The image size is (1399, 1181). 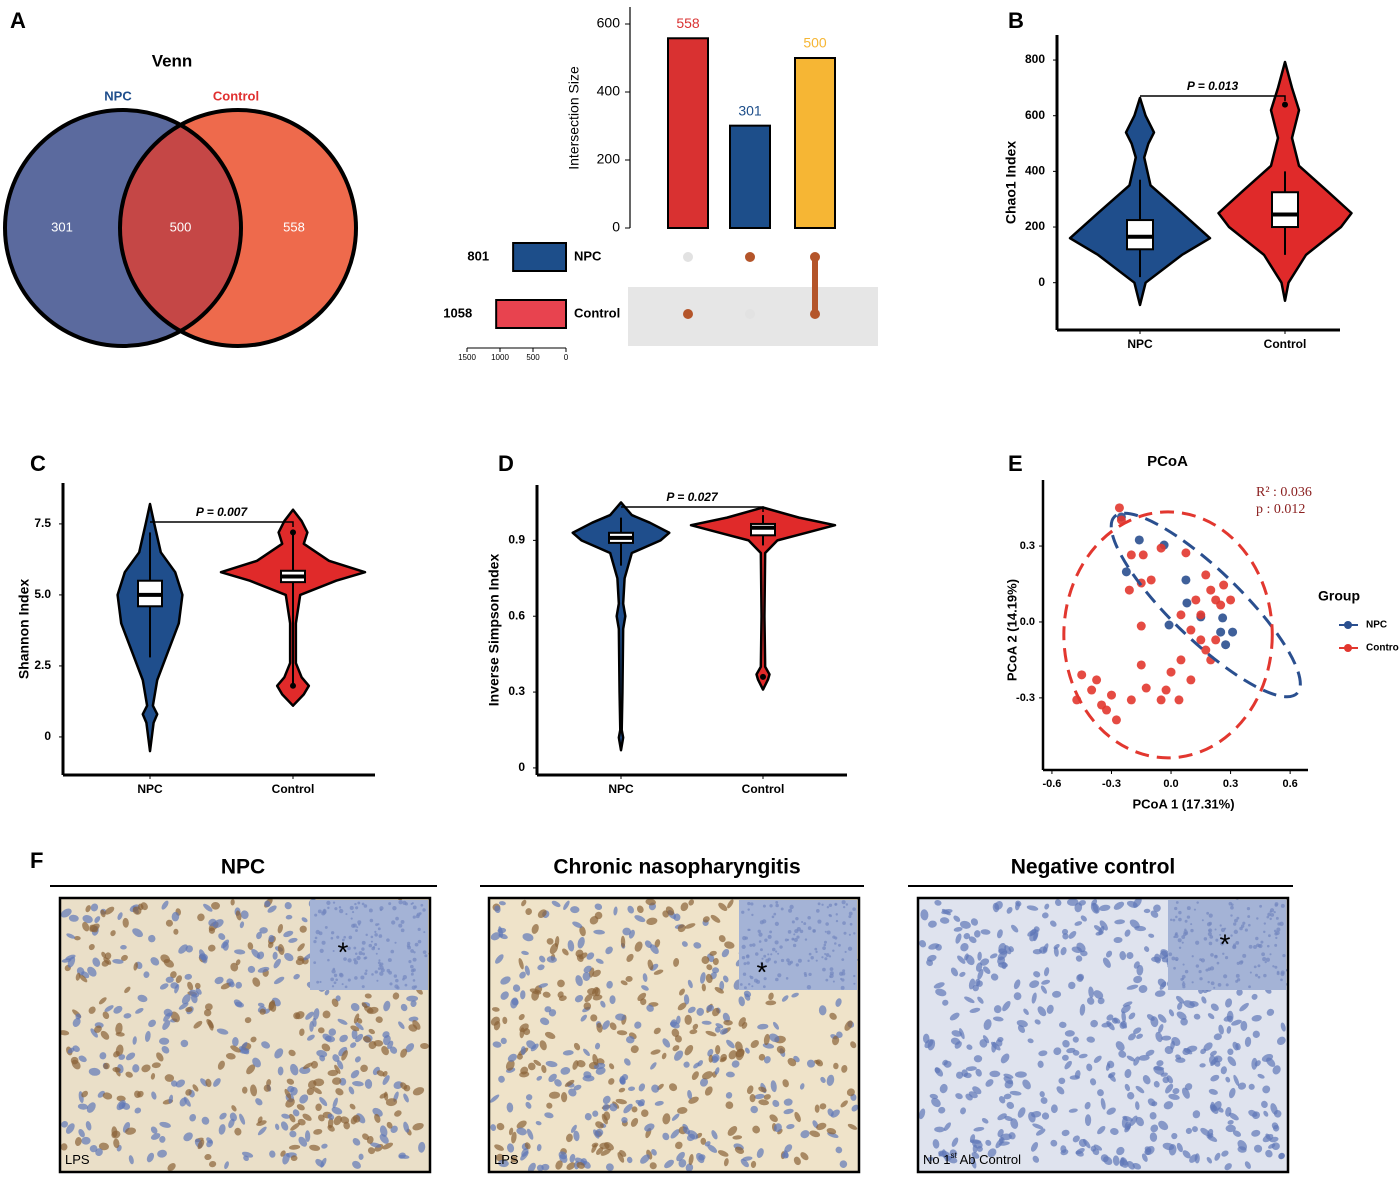 I want to click on corner-label: No 1st Ab Control, so click(x=972, y=1159).